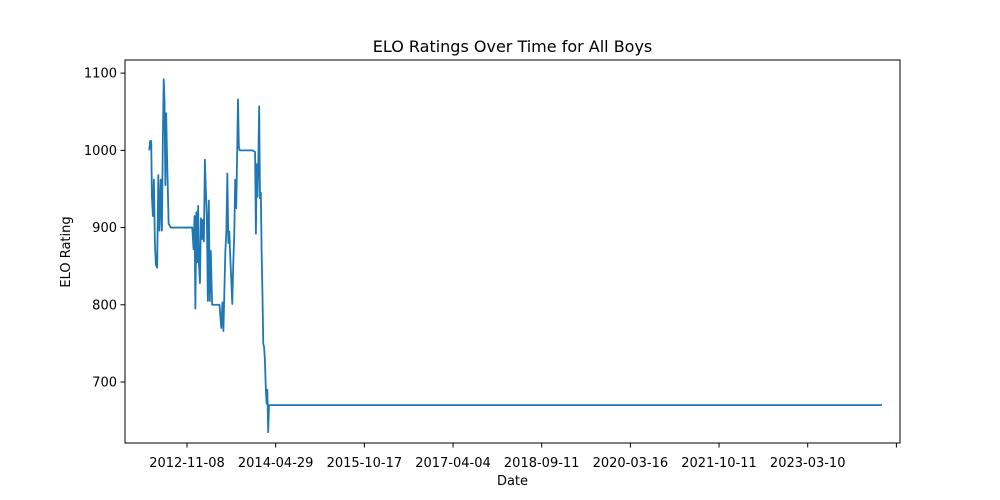 The image size is (1000, 500). What do you see at coordinates (66, 251) in the screenshot?
I see `y-axis-label: ELO Rating` at bounding box center [66, 251].